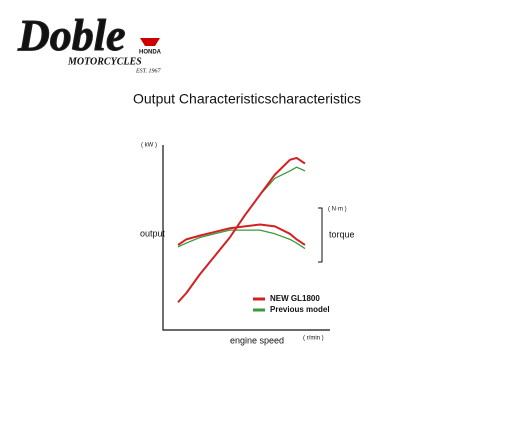 Image resolution: width=510 pixels, height=428 pixels. What do you see at coordinates (153, 233) in the screenshot?
I see `y-label: output` at bounding box center [153, 233].